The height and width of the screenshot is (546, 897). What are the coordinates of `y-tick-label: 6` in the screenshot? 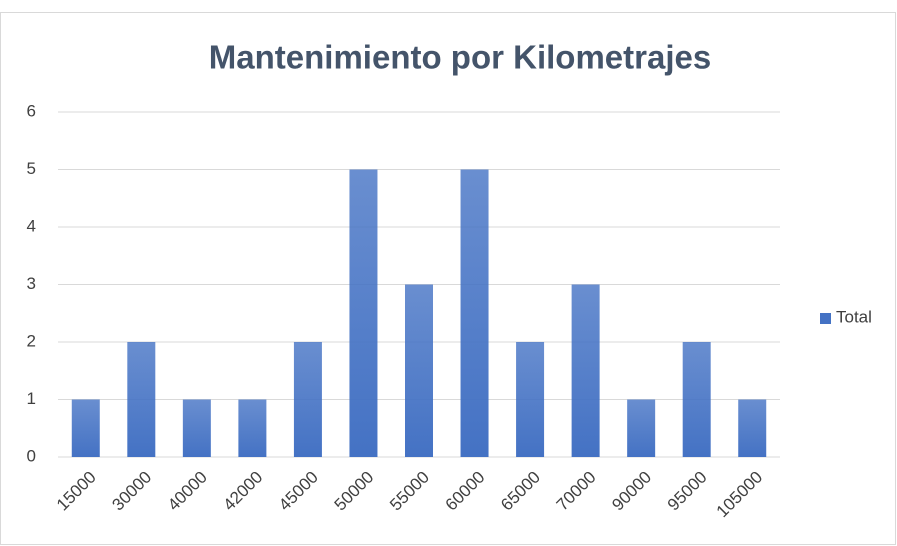 It's located at (31, 110).